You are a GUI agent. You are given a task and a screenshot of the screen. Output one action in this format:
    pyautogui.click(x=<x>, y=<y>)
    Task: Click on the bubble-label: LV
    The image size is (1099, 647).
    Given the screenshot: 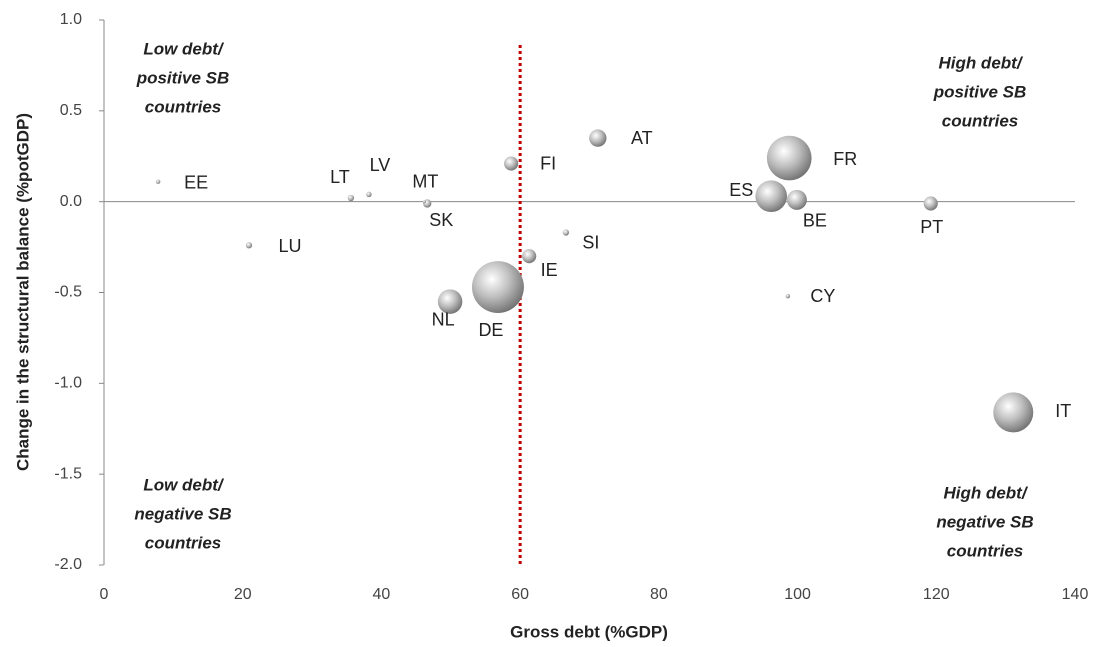 What is the action you would take?
    pyautogui.click(x=380, y=165)
    